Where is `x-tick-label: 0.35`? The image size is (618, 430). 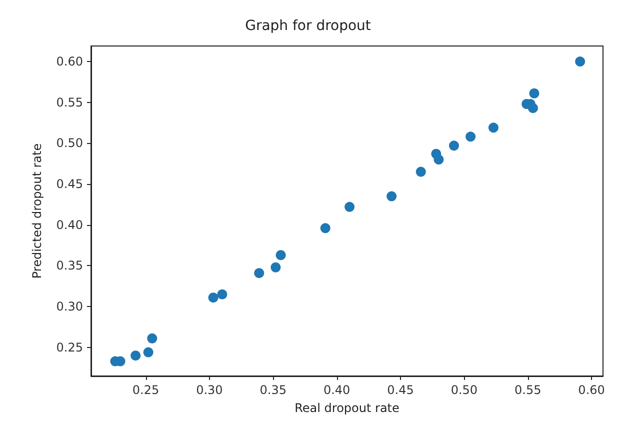
x-tick-label: 0.35 is located at coordinates (273, 390).